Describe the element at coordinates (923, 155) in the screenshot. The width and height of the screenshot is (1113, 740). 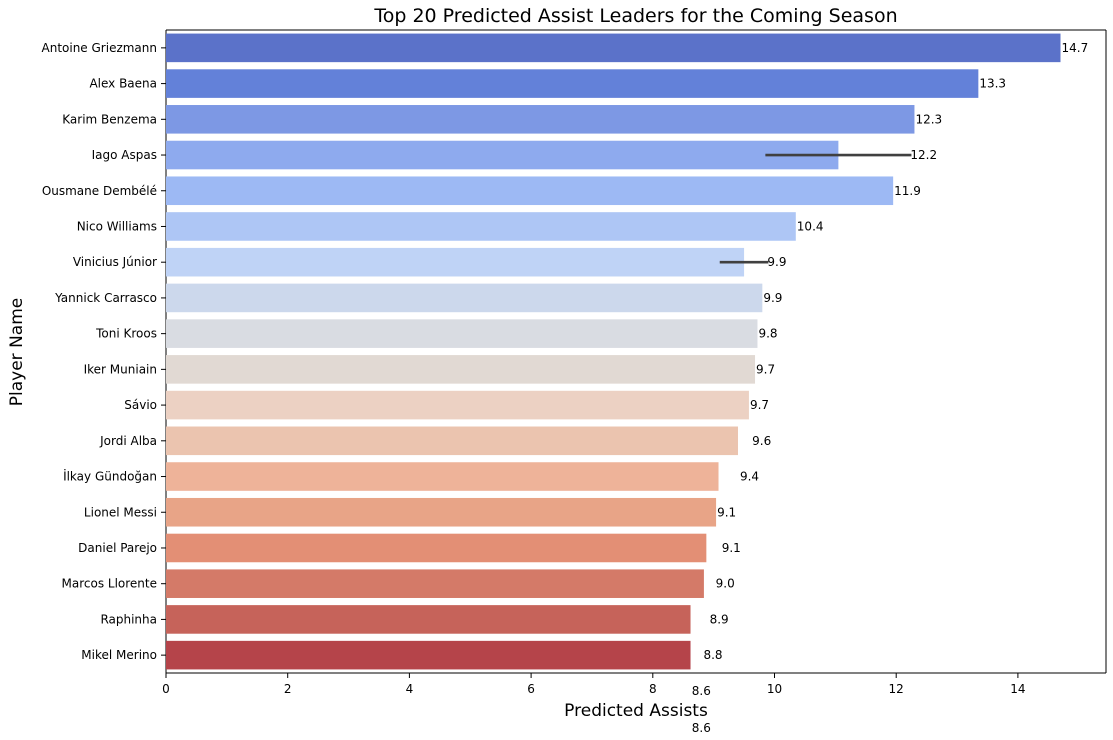
I see `data-label: 12.2` at that location.